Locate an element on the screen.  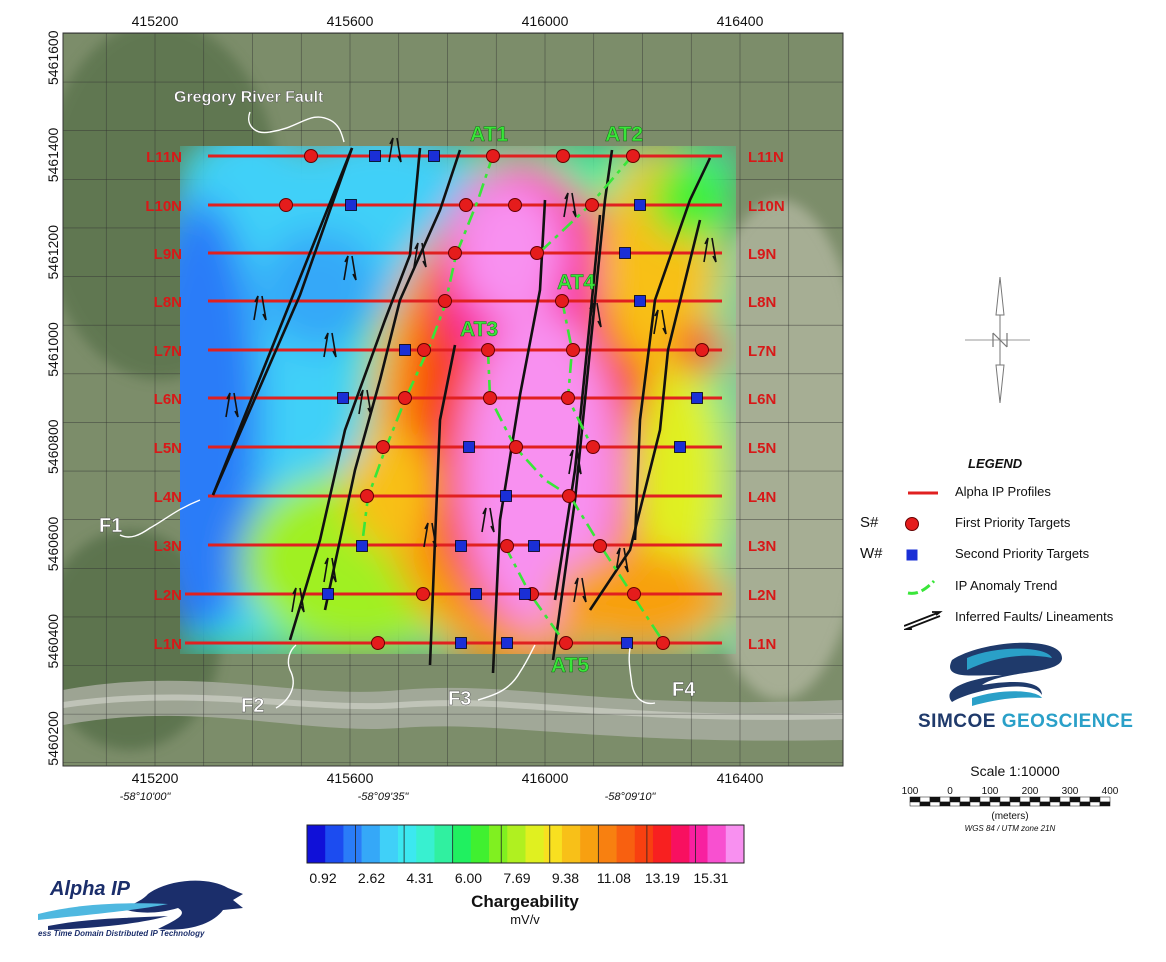
fault-leader-line is located at coordinates (506, 672).